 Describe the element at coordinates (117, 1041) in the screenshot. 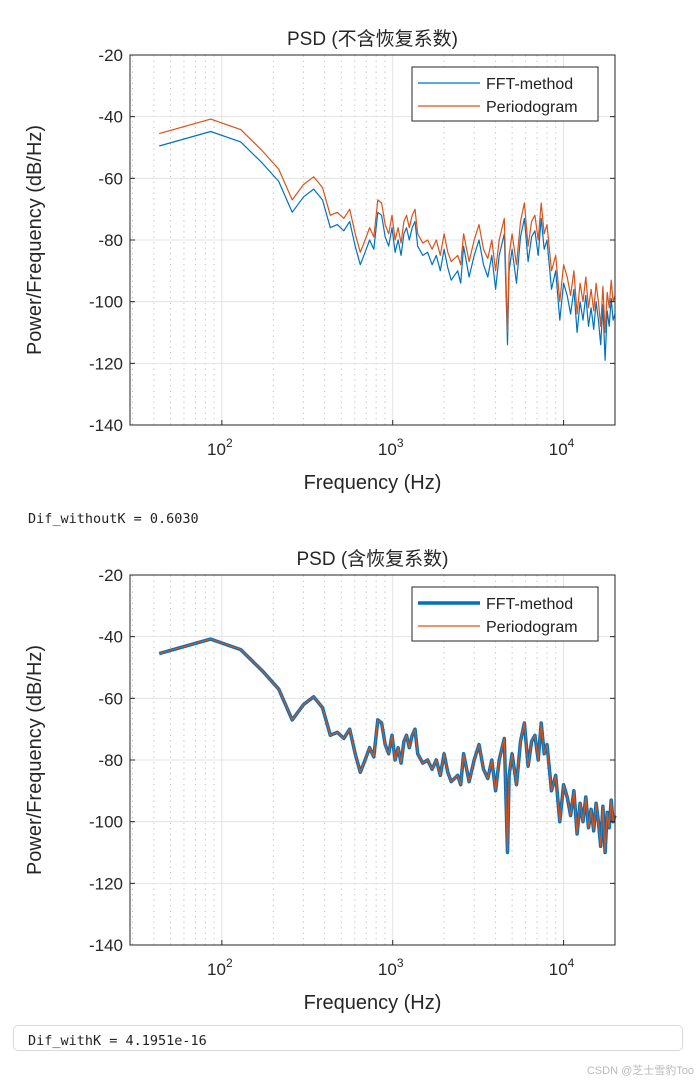

I see `output-dif-with-k: Dif_withK = 4.1951e-16` at that location.